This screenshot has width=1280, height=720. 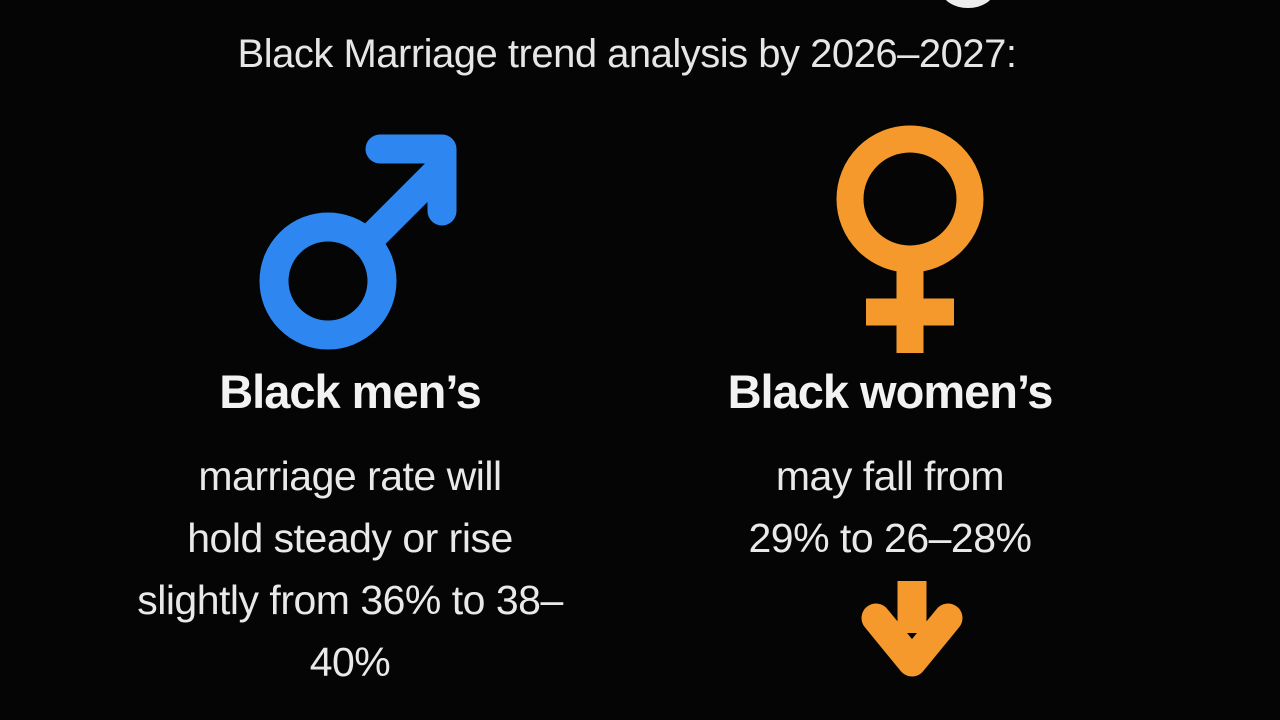 What do you see at coordinates (890, 391) in the screenshot?
I see `women-heading: Black women’s` at bounding box center [890, 391].